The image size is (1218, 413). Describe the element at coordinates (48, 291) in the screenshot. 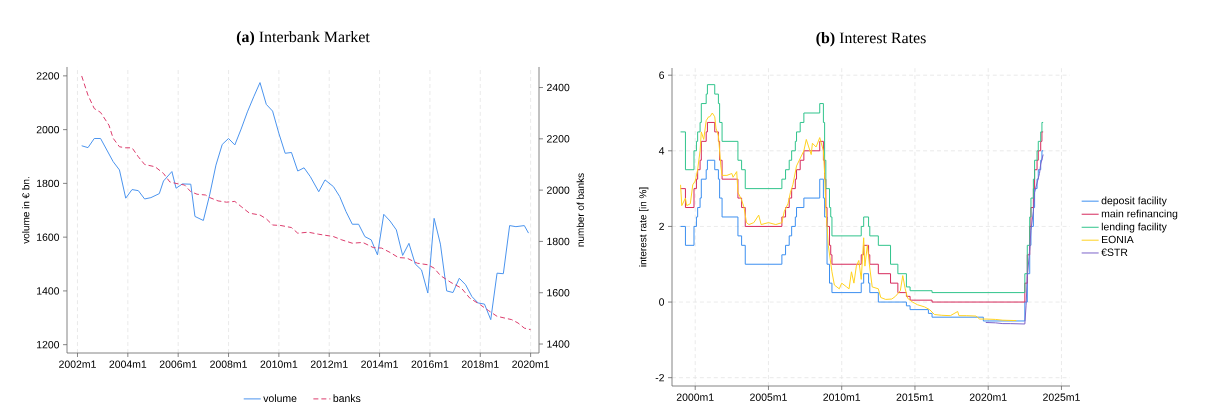

I see `y-tick-label: 1400` at that location.